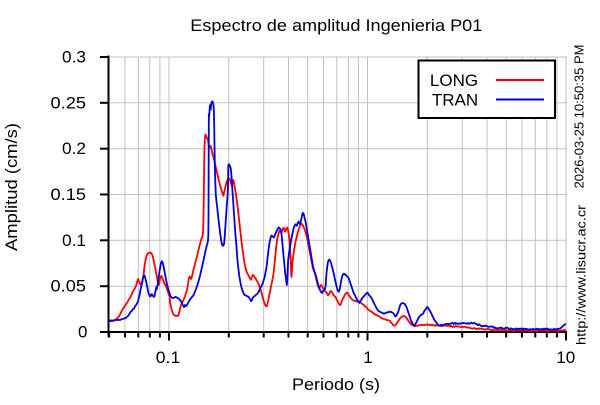 The height and width of the screenshot is (405, 600). What do you see at coordinates (69, 102) in the screenshot?
I see `svg-text: 0.25` at bounding box center [69, 102].